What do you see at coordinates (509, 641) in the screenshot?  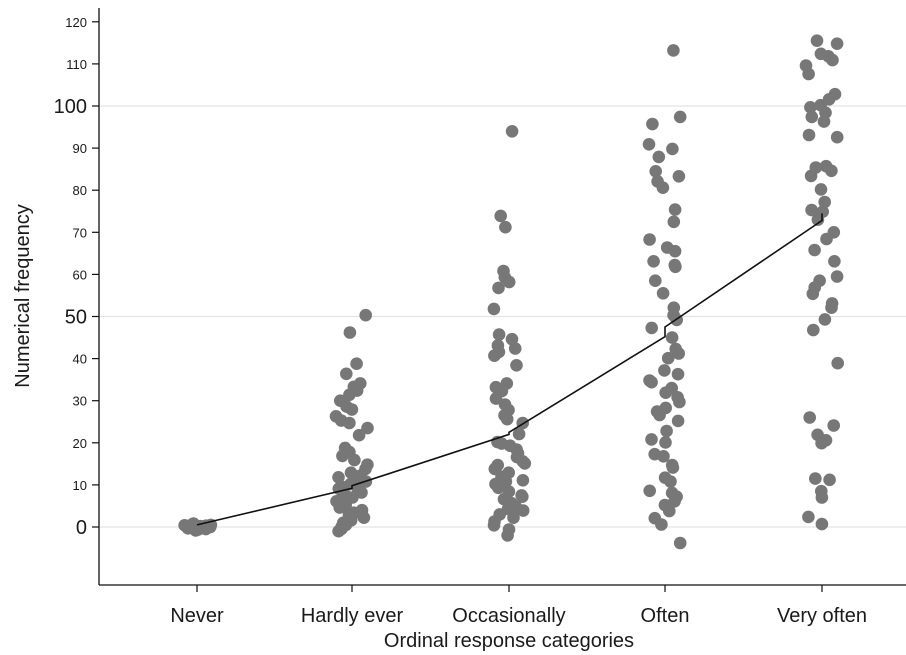 I see `x-axis-title: Ordinal response categories` at bounding box center [509, 641].